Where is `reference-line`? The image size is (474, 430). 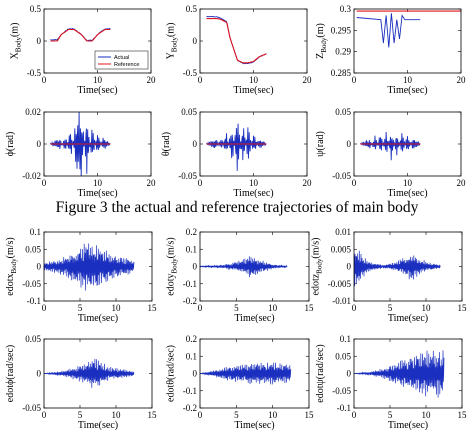
reference-line is located at coordinates (236, 41).